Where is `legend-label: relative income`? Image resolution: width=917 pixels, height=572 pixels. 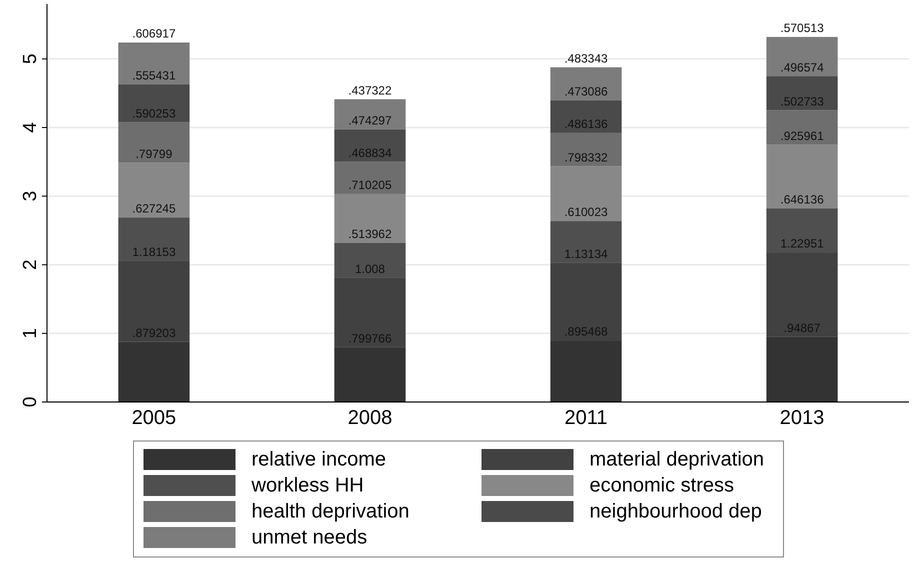 legend-label: relative income is located at coordinates (319, 459).